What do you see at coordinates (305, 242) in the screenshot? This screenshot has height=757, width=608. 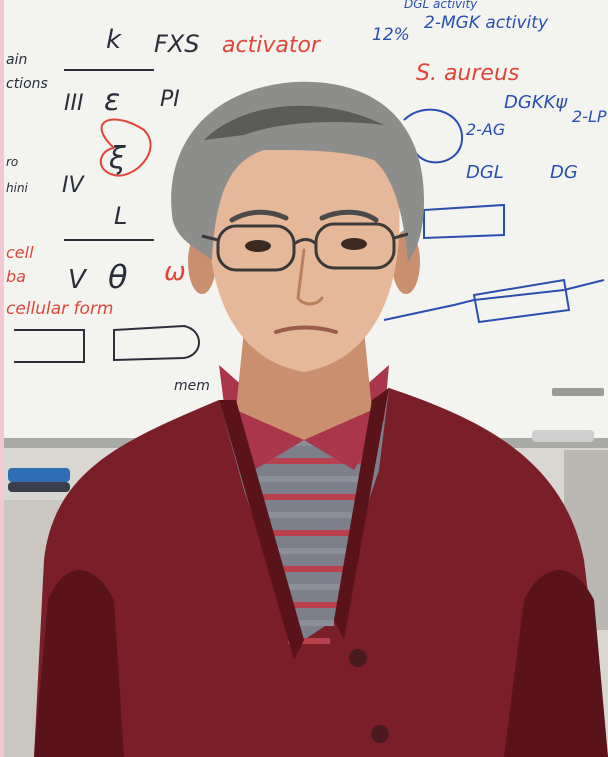 I see `glasses-bridge` at bounding box center [305, 242].